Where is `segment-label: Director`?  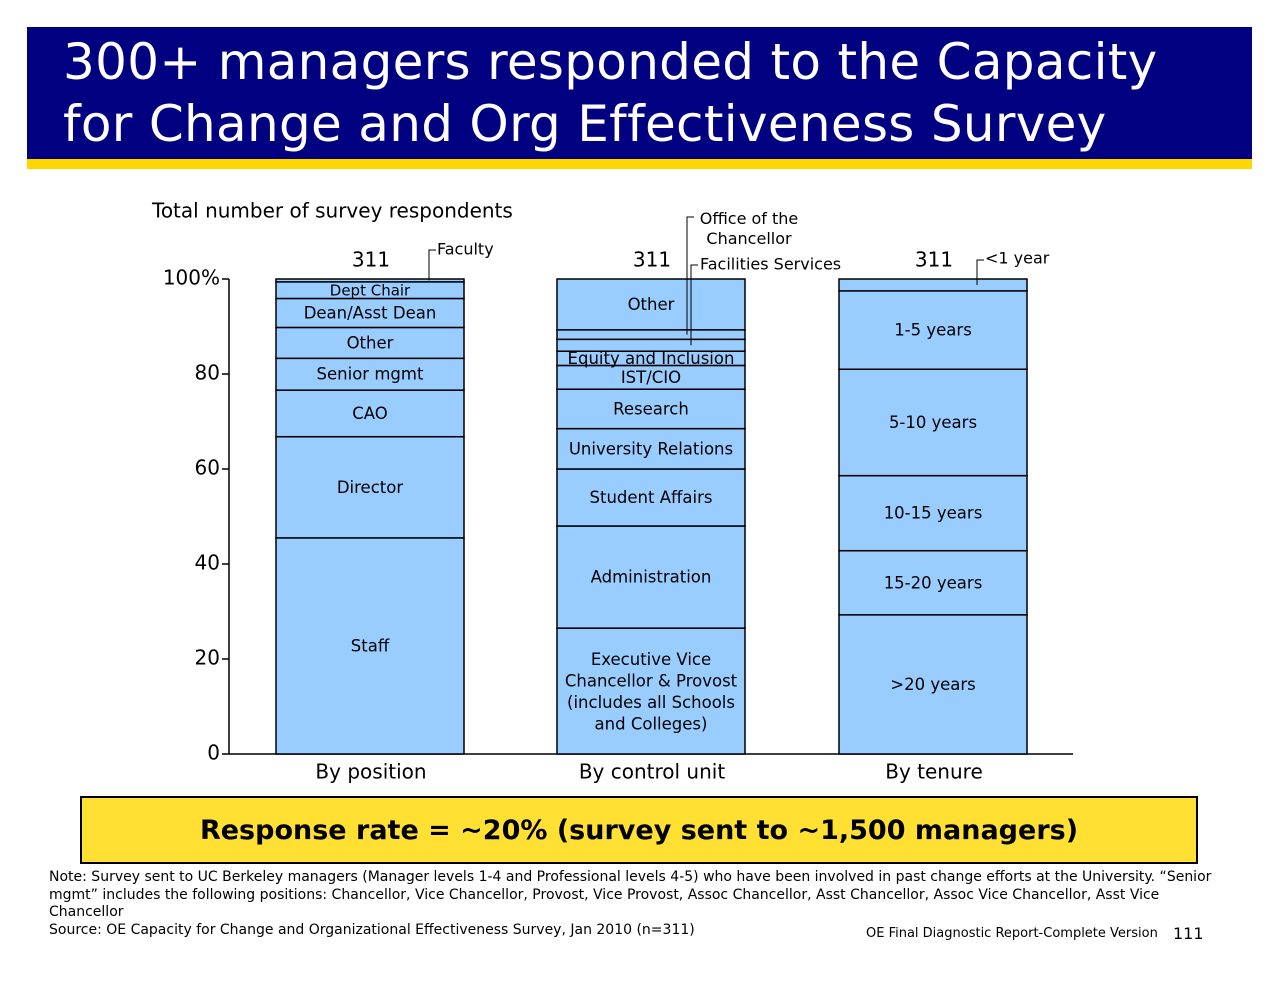
segment-label: Director is located at coordinates (370, 487).